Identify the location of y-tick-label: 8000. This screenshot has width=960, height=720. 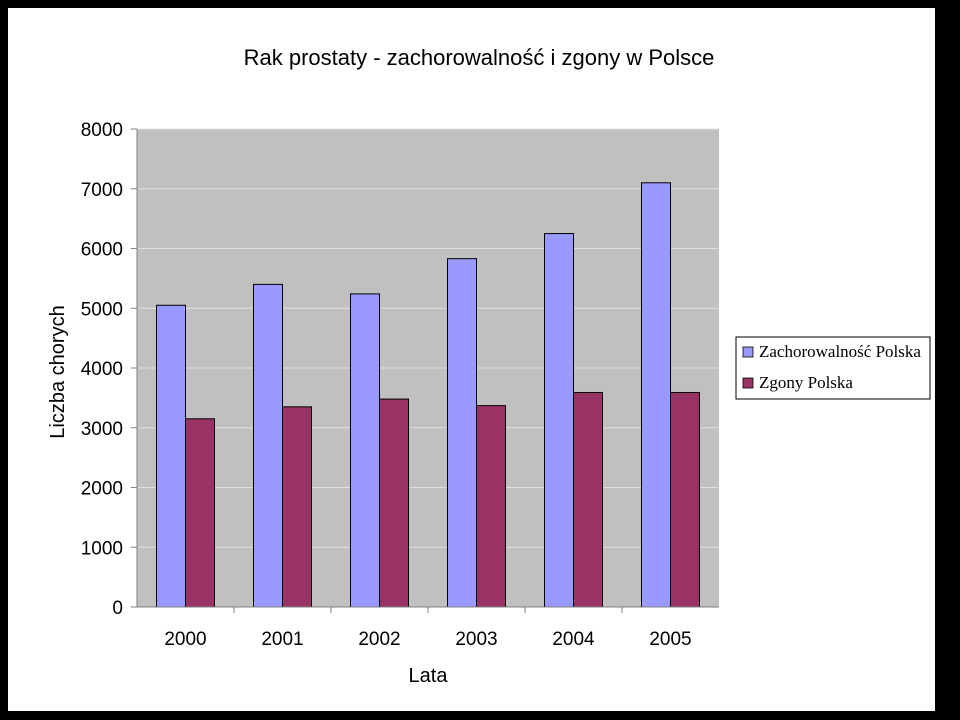
(102, 130).